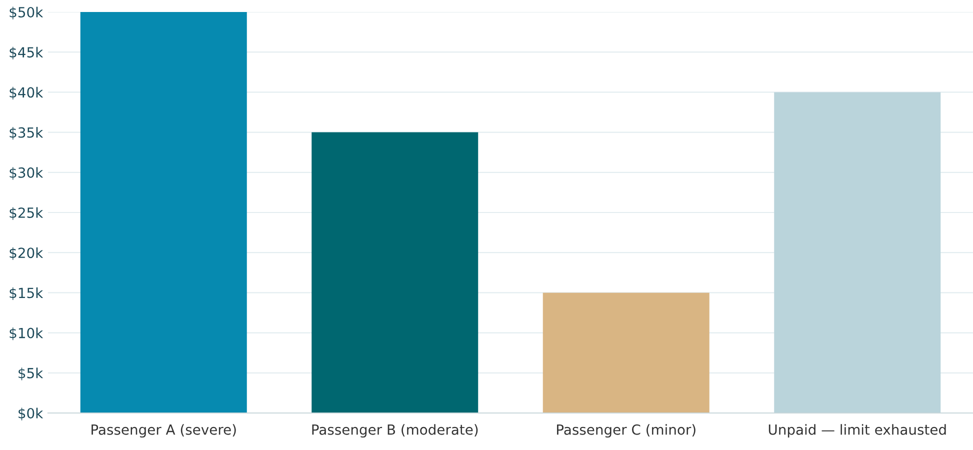 The height and width of the screenshot is (450, 973). What do you see at coordinates (27, 334) in the screenshot?
I see `y-tick-label: $10k` at bounding box center [27, 334].